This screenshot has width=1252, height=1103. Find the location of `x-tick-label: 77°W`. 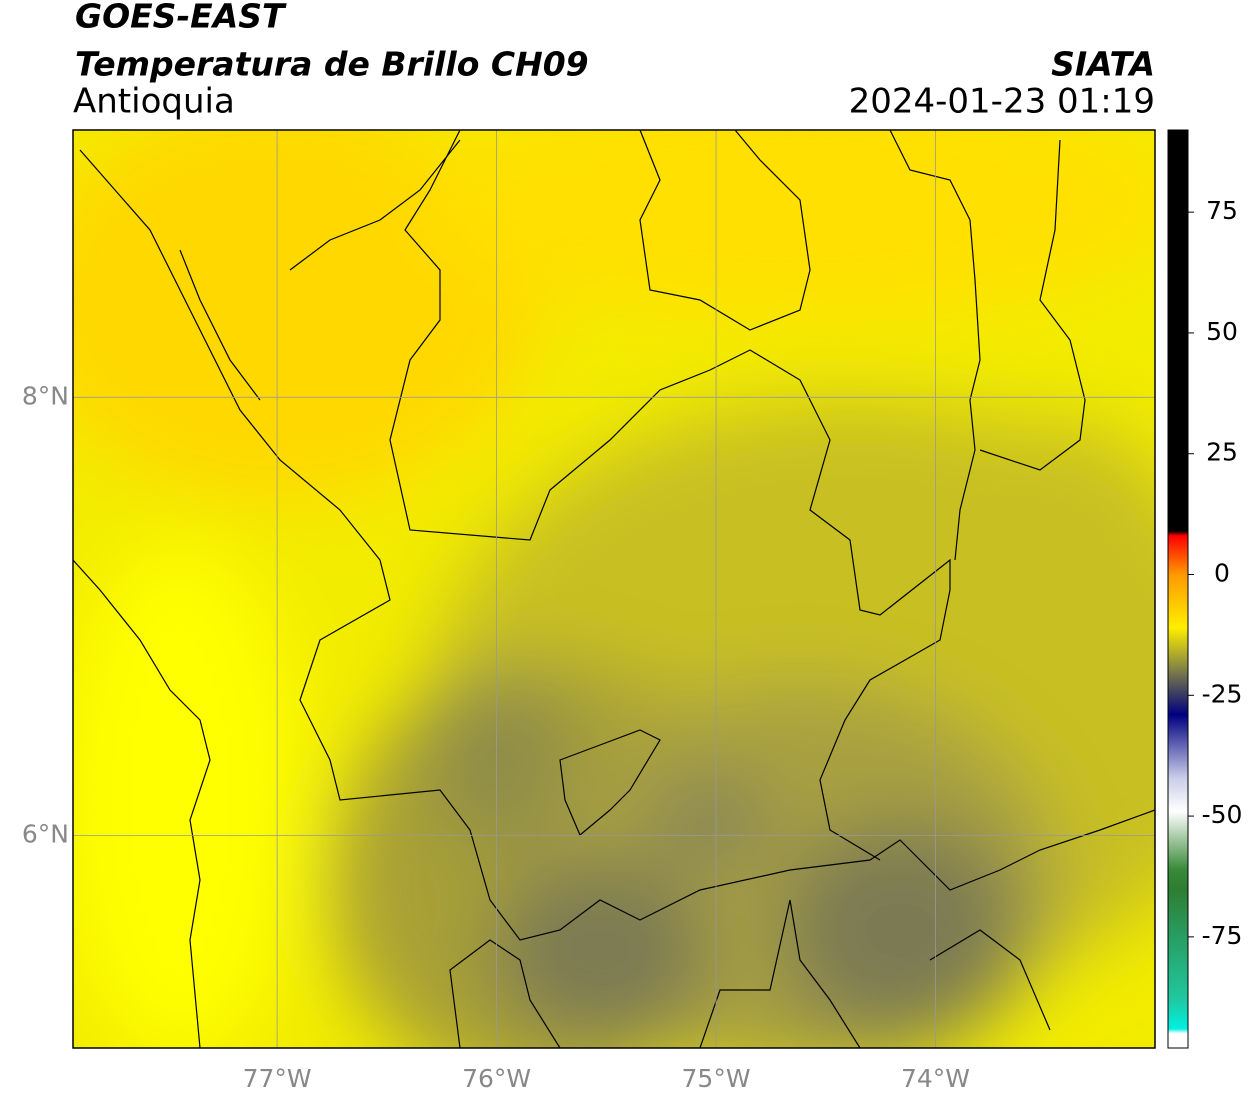

x-tick-label: 77°W is located at coordinates (277, 1078).